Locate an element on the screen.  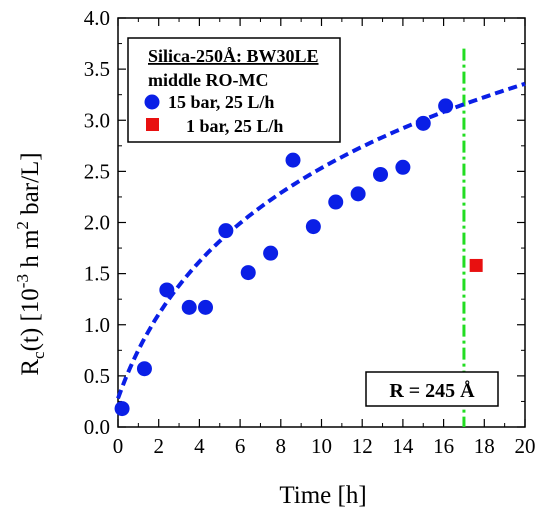
legend-title: Silica-250Å: BW30LE is located at coordinates (233, 56).